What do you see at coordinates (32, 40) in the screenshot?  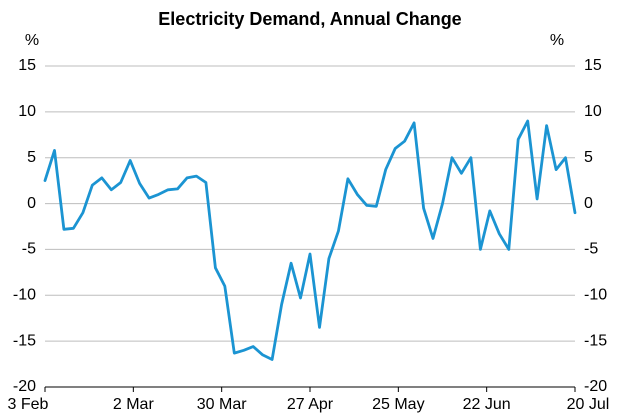 I see `y-axis-label: %` at bounding box center [32, 40].